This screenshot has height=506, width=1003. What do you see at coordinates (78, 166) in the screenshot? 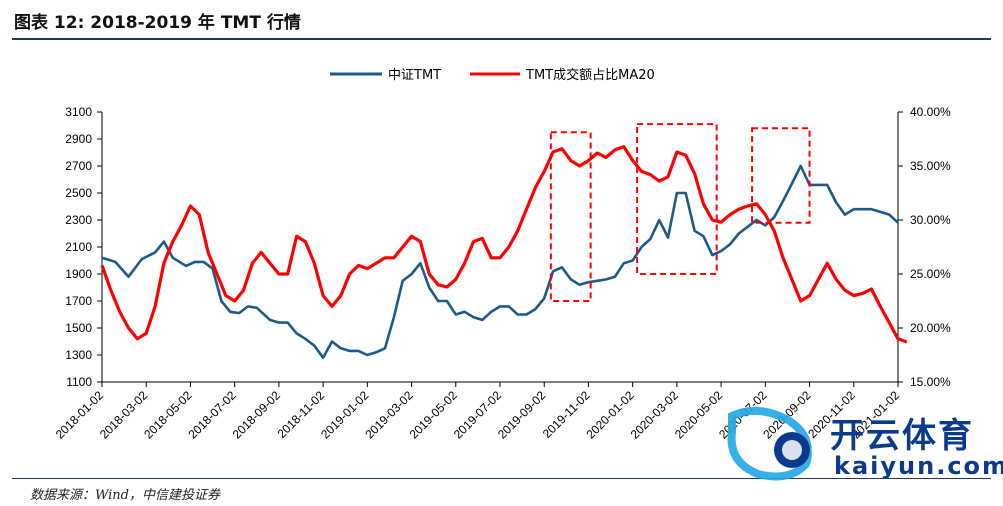
I see `y-left-tick-label: 2700` at bounding box center [78, 166].